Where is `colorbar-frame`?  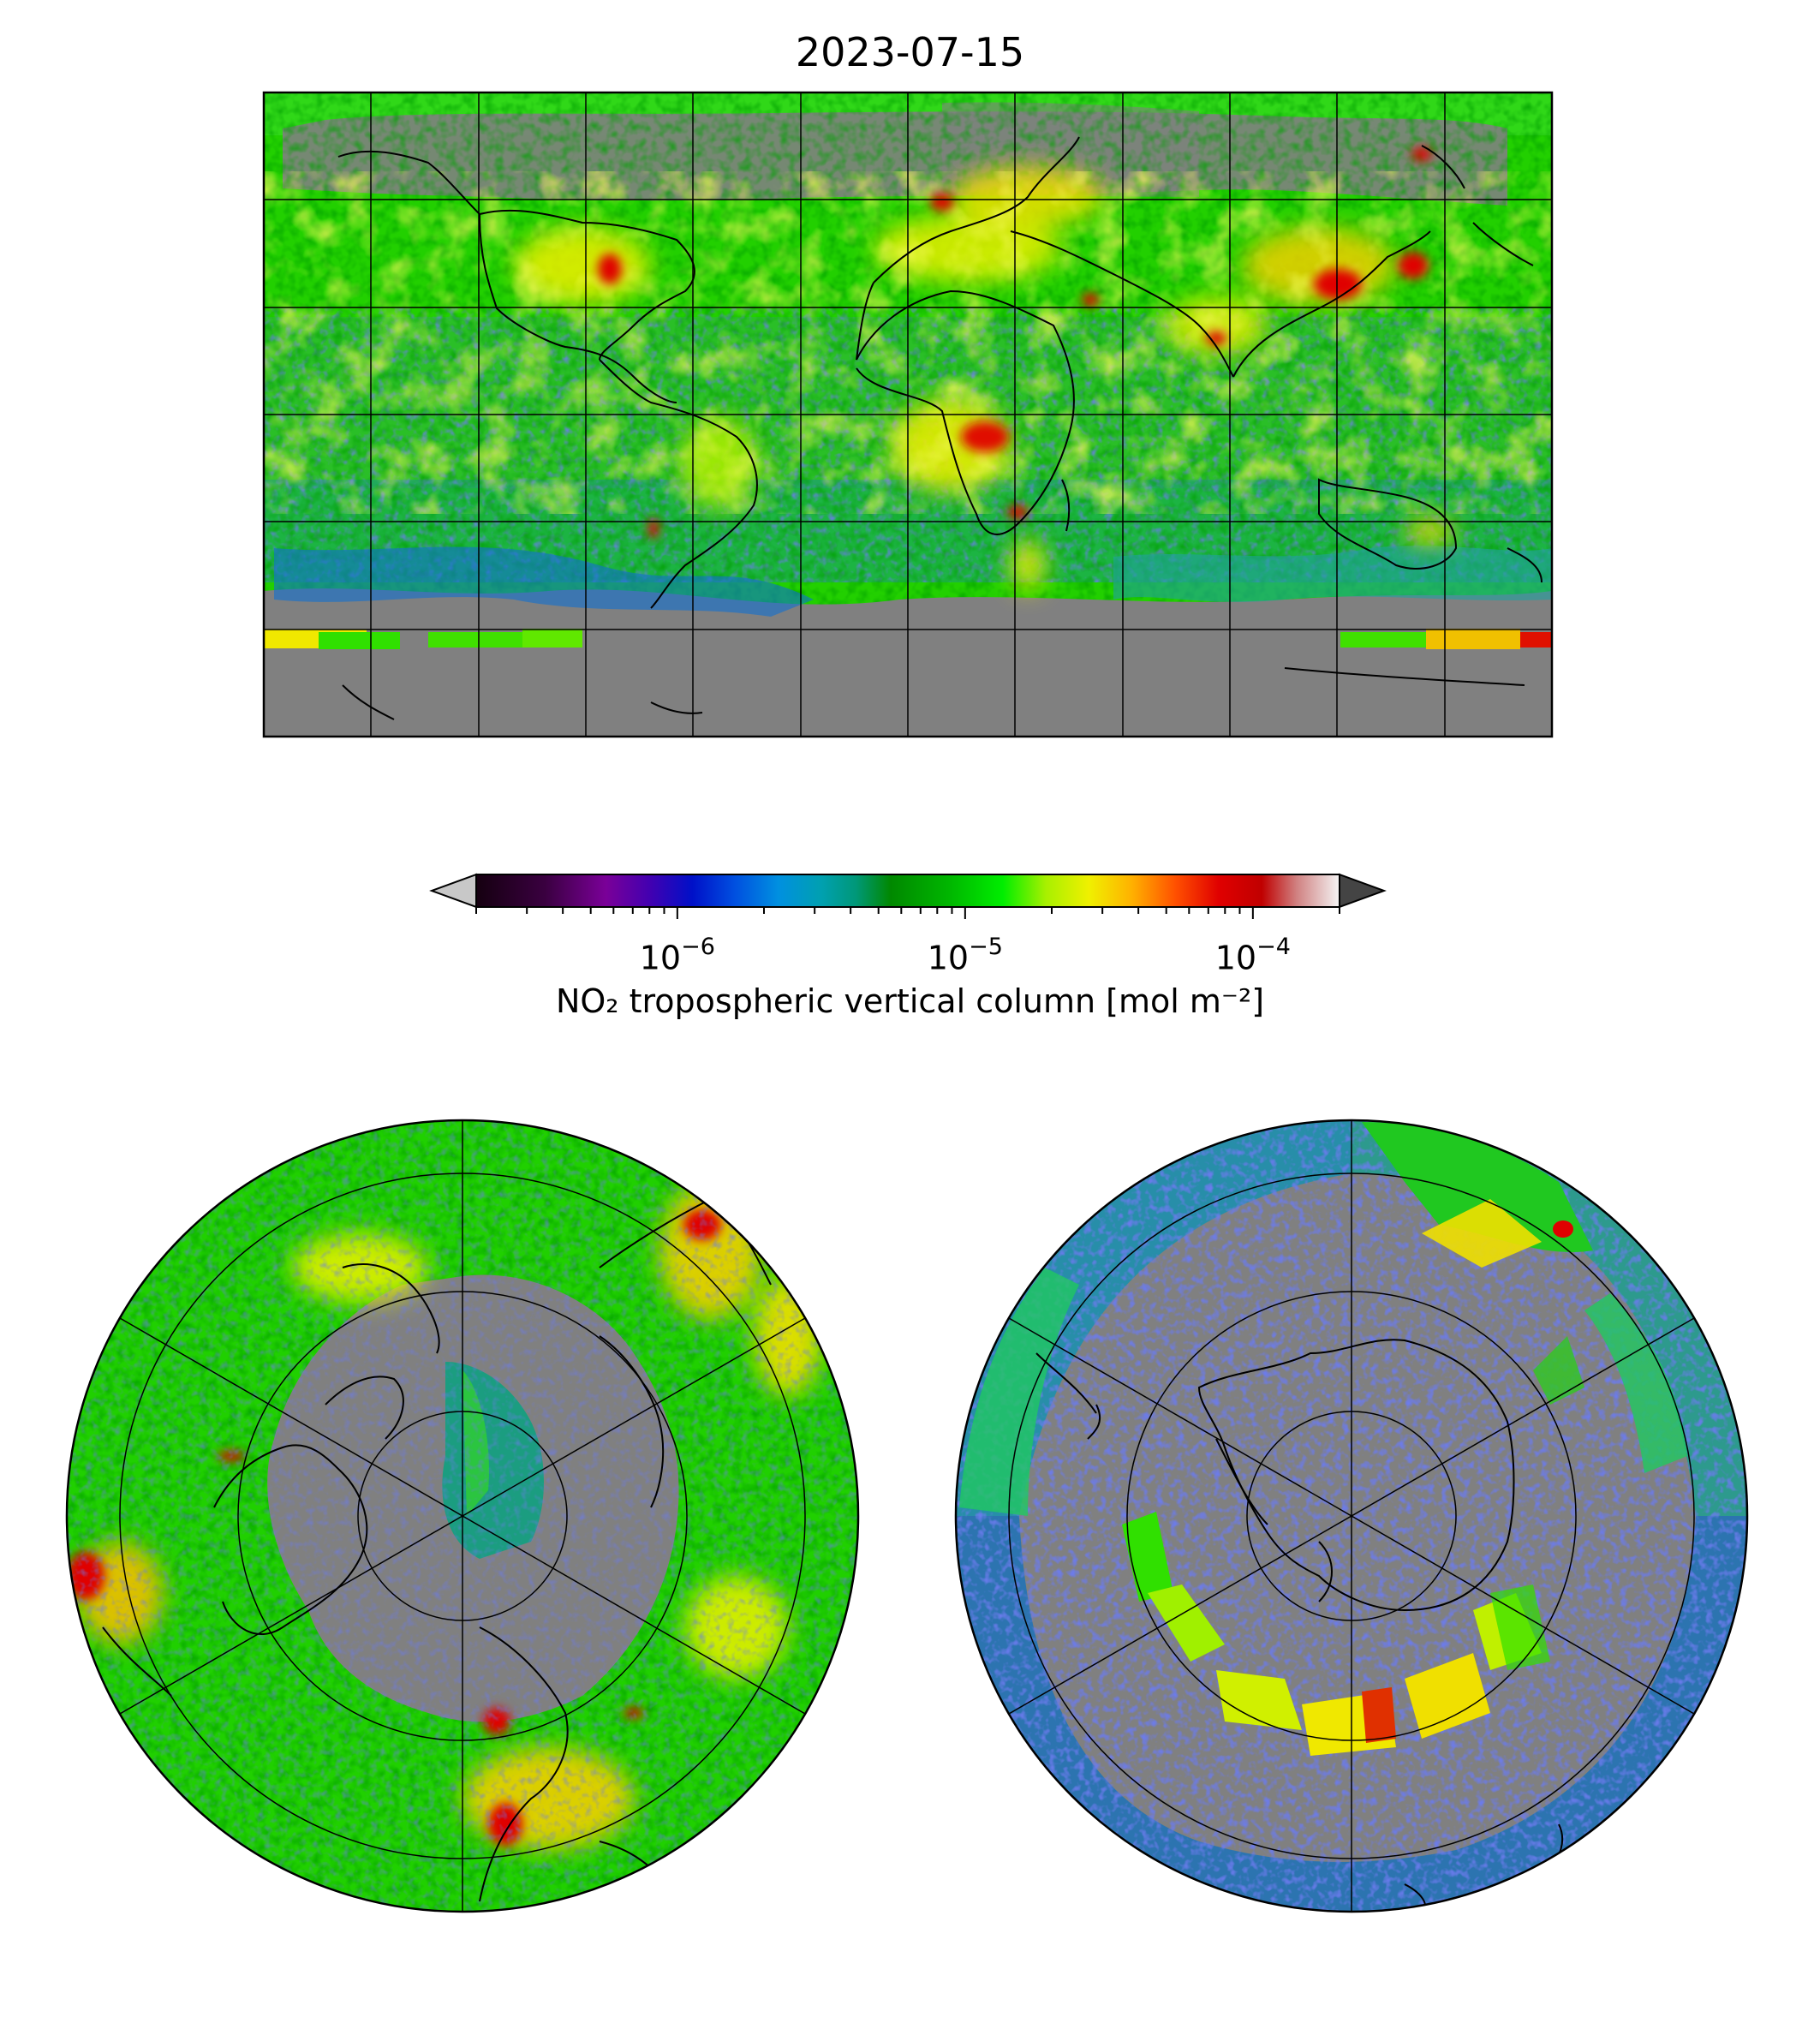 colorbar-frame is located at coordinates (907, 891).